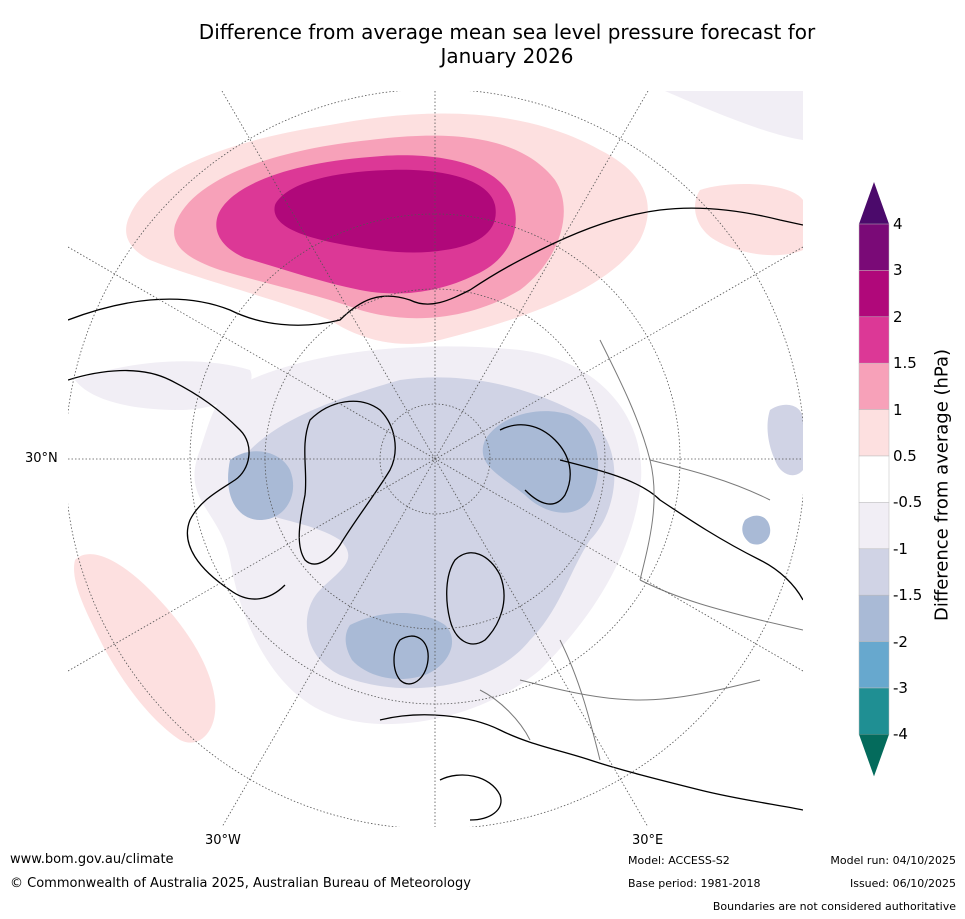 Image resolution: width=965 pixels, height=919 pixels. I want to click on colorbar-tick-label: -4, so click(900, 734).